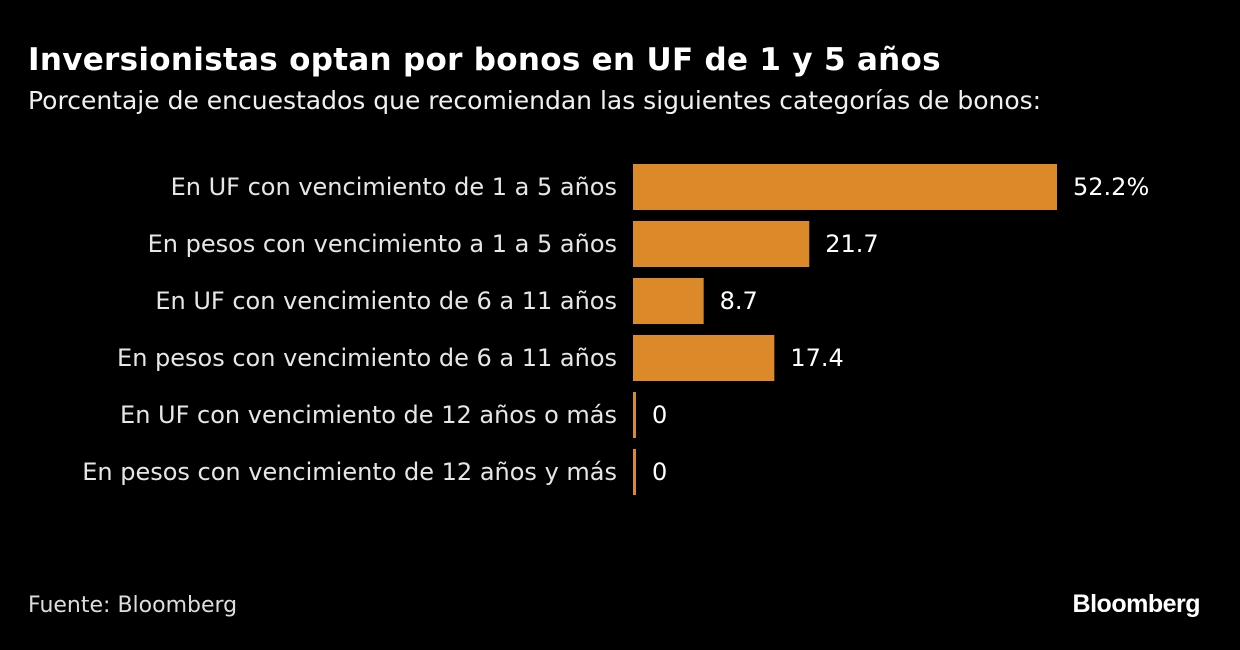 Image resolution: width=1240 pixels, height=650 pixels. Describe the element at coordinates (739, 301) in the screenshot. I see `value-label: 8.7` at that location.